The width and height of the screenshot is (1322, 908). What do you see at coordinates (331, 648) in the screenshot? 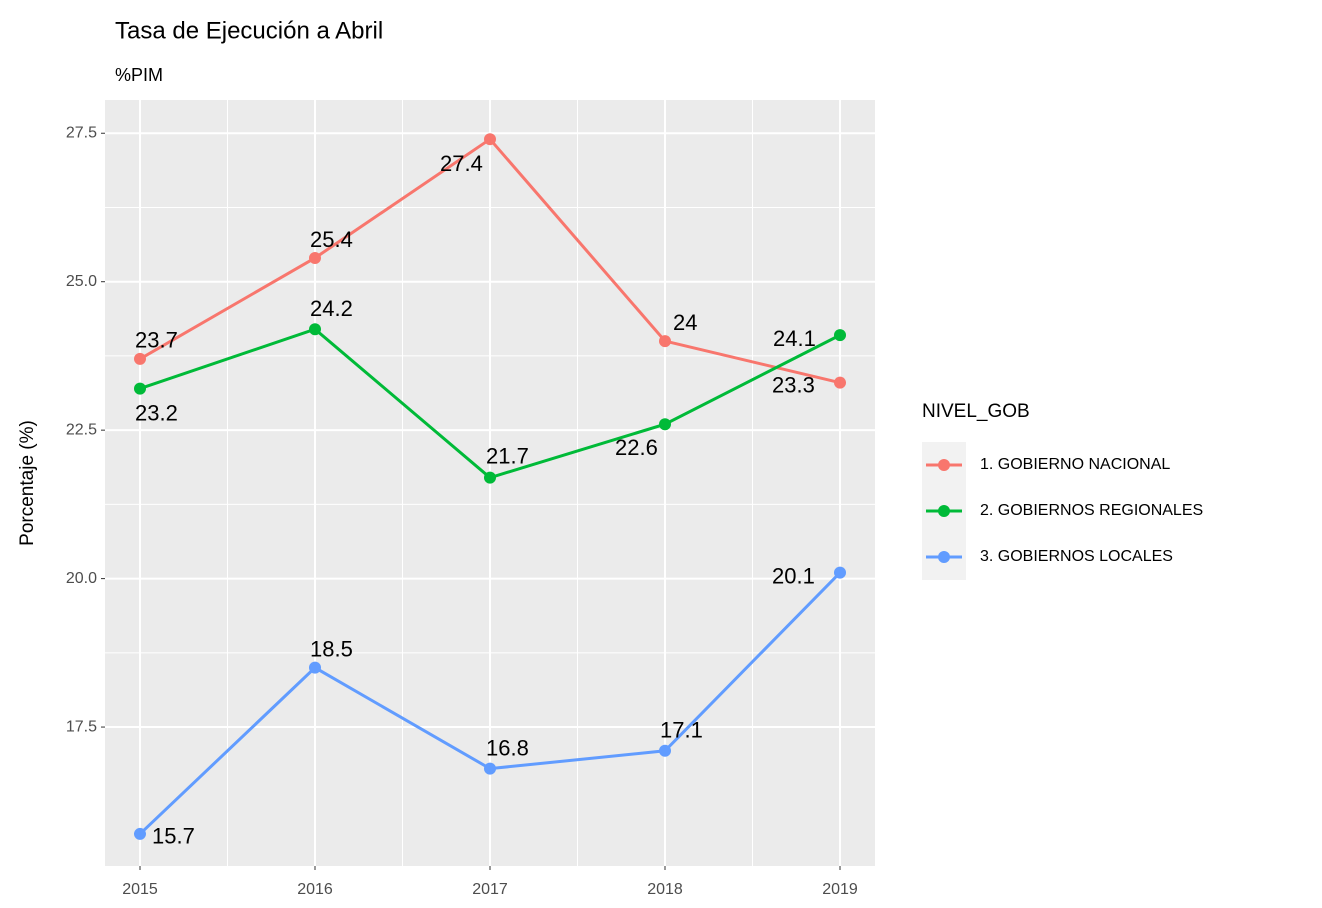
I see `data-label: 18.5` at bounding box center [331, 648].